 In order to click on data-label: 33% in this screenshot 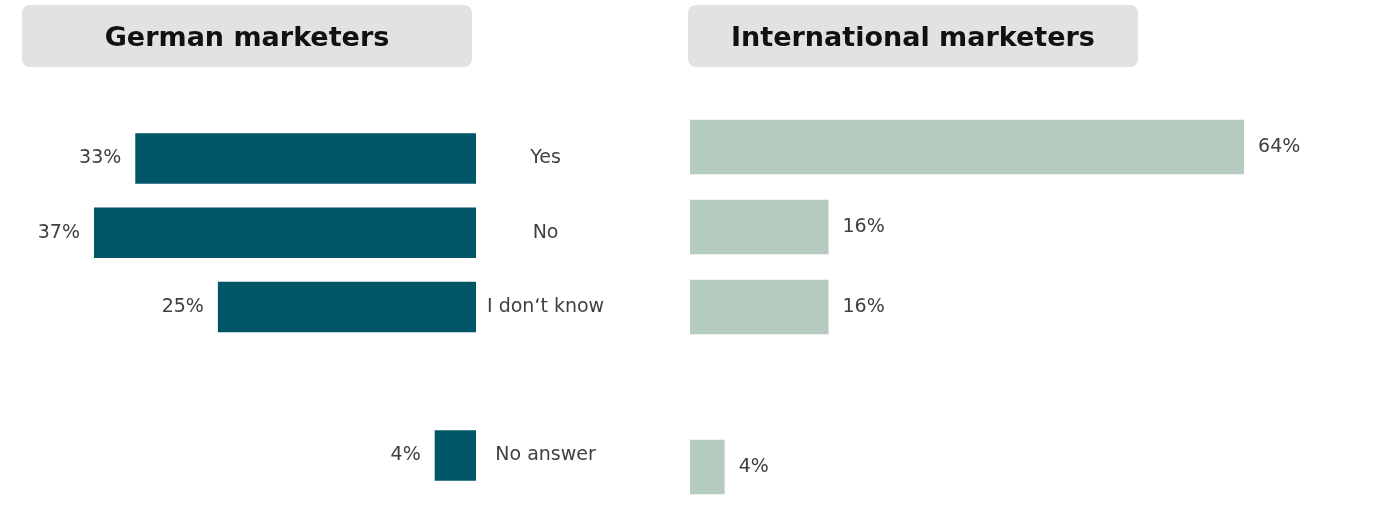, I will do `click(100, 156)`.